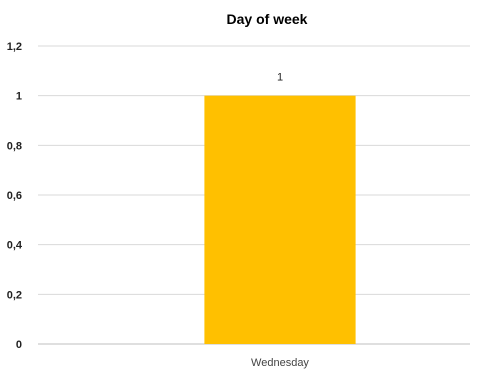 The image size is (480, 374). Describe the element at coordinates (267, 19) in the screenshot. I see `chart-title: Day of week` at that location.